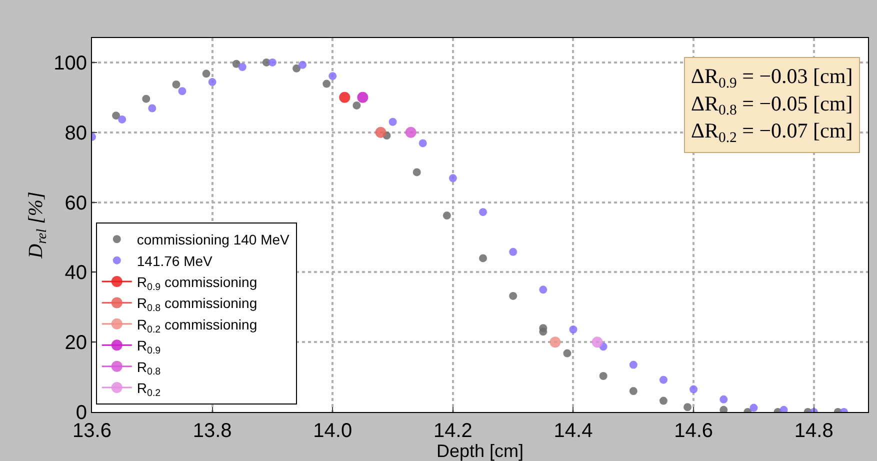  What do you see at coordinates (480, 451) in the screenshot?
I see `x-axis-title: Depth [cm]` at bounding box center [480, 451].